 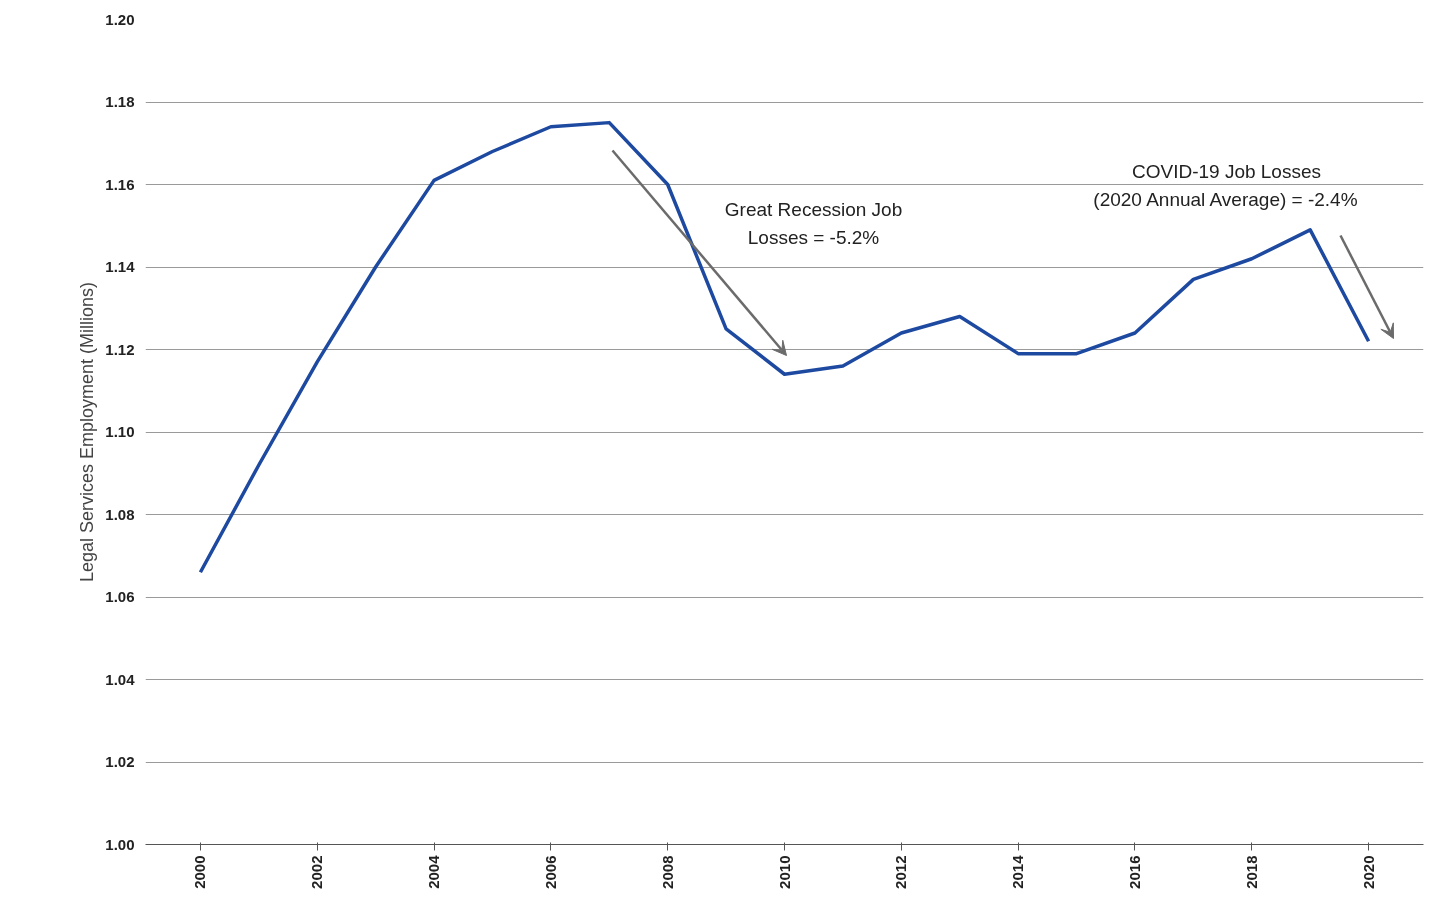 I want to click on x-tick-label: 2006, so click(x=550, y=872).